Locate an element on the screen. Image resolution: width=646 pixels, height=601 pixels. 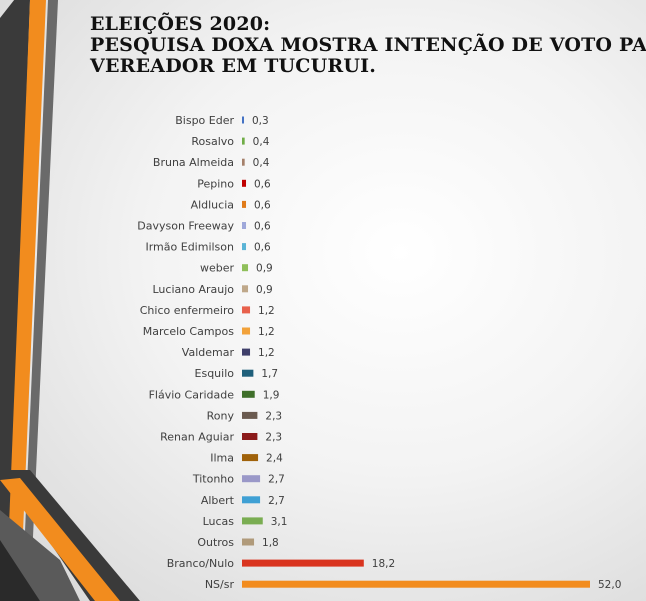
category-label: Branco/Nulo is located at coordinates (201, 563).